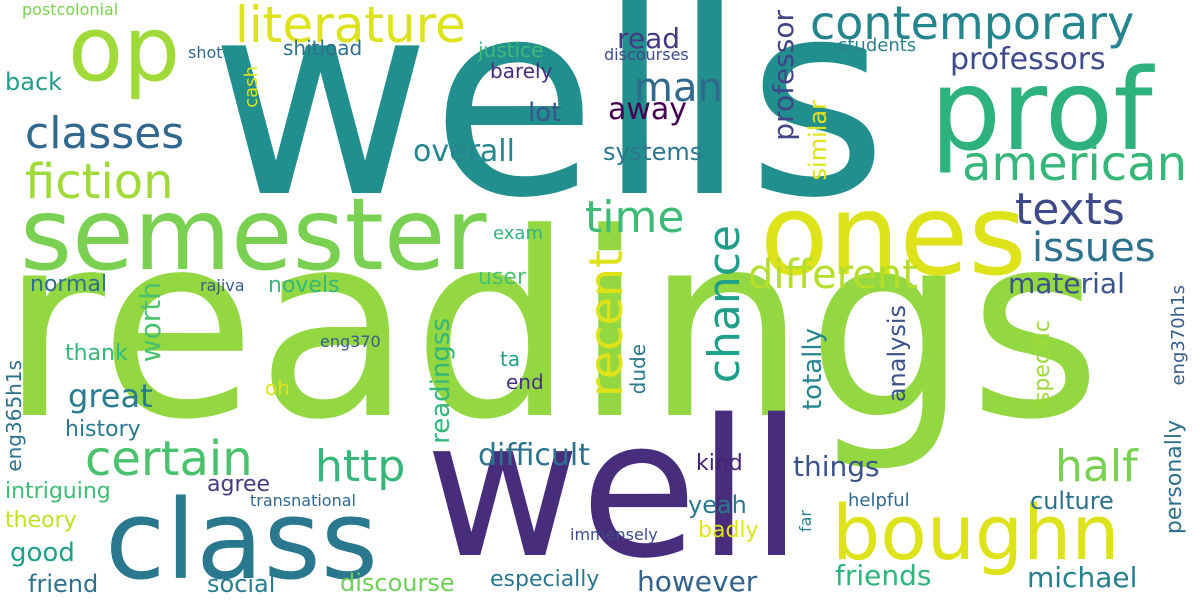 The width and height of the screenshot is (1200, 600). What do you see at coordinates (511, 50) in the screenshot?
I see `word-justice: justice` at bounding box center [511, 50].